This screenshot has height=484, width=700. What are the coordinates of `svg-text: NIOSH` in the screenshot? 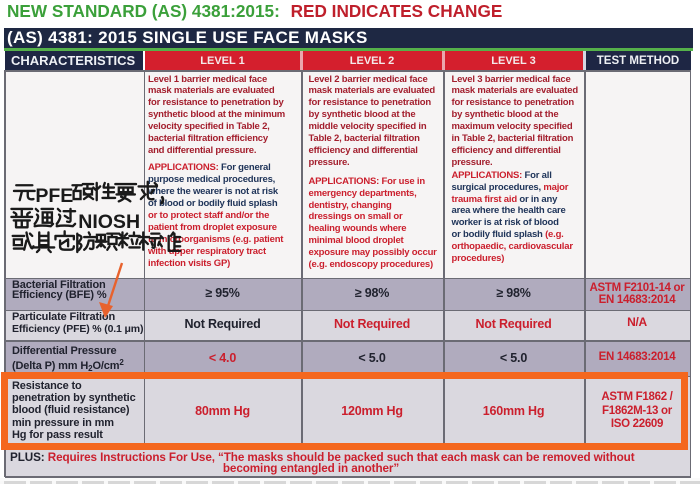 It's located at (109, 222).